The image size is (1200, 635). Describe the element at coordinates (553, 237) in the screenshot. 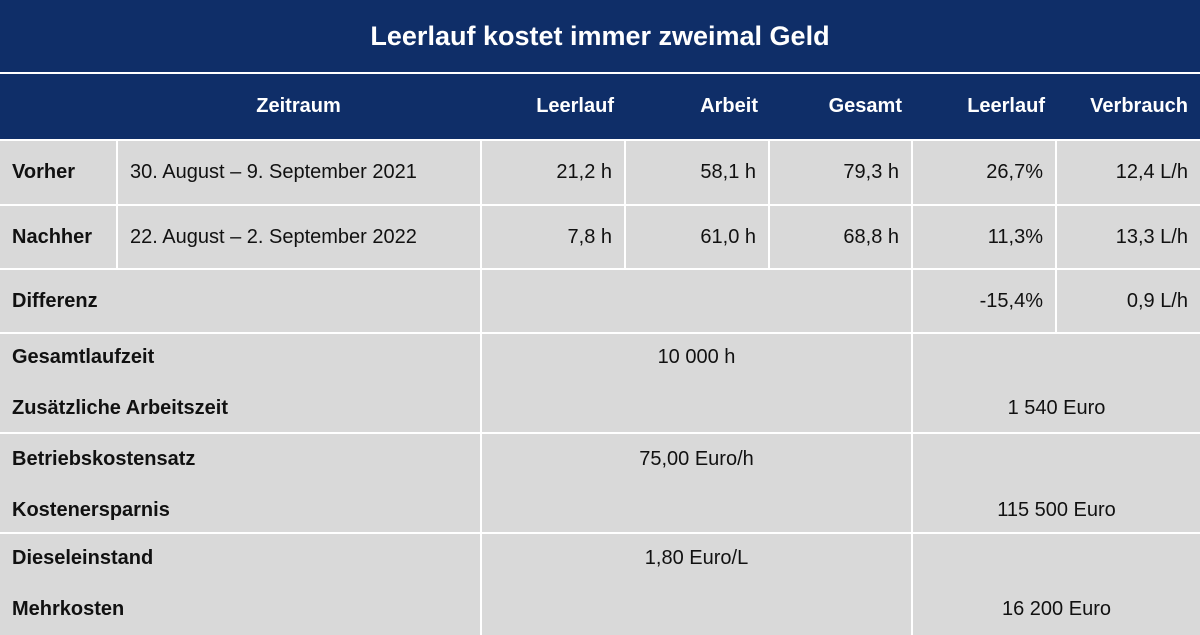

I see `row-leerlauf-nachher: 7,8 h` at that location.